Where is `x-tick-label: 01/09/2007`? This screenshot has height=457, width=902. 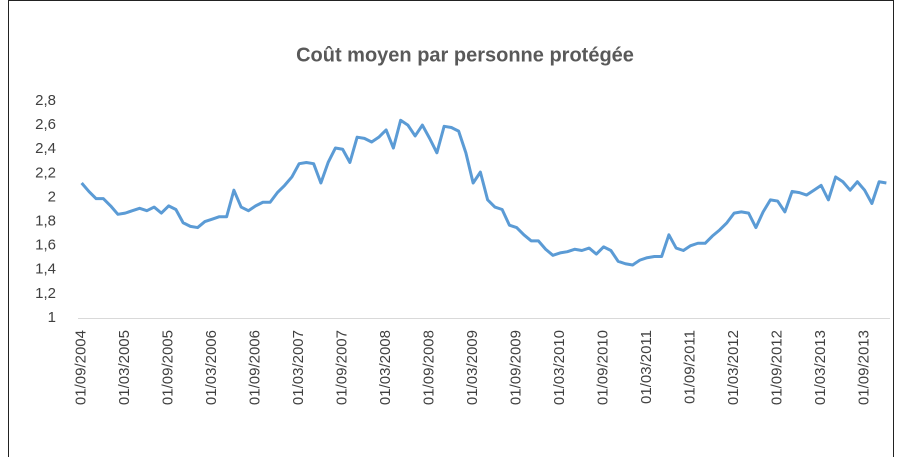 x-tick-label: 01/09/2007 is located at coordinates (342, 367).